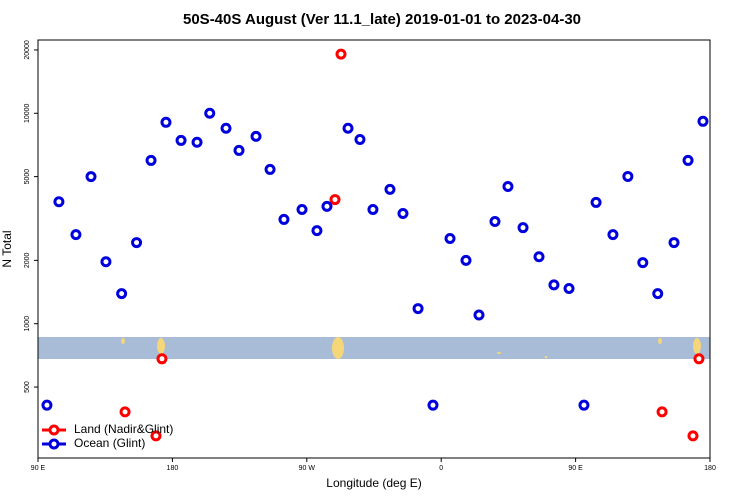 This screenshot has width=750, height=500. I want to click on y-axis-label: N Total, so click(7, 248).